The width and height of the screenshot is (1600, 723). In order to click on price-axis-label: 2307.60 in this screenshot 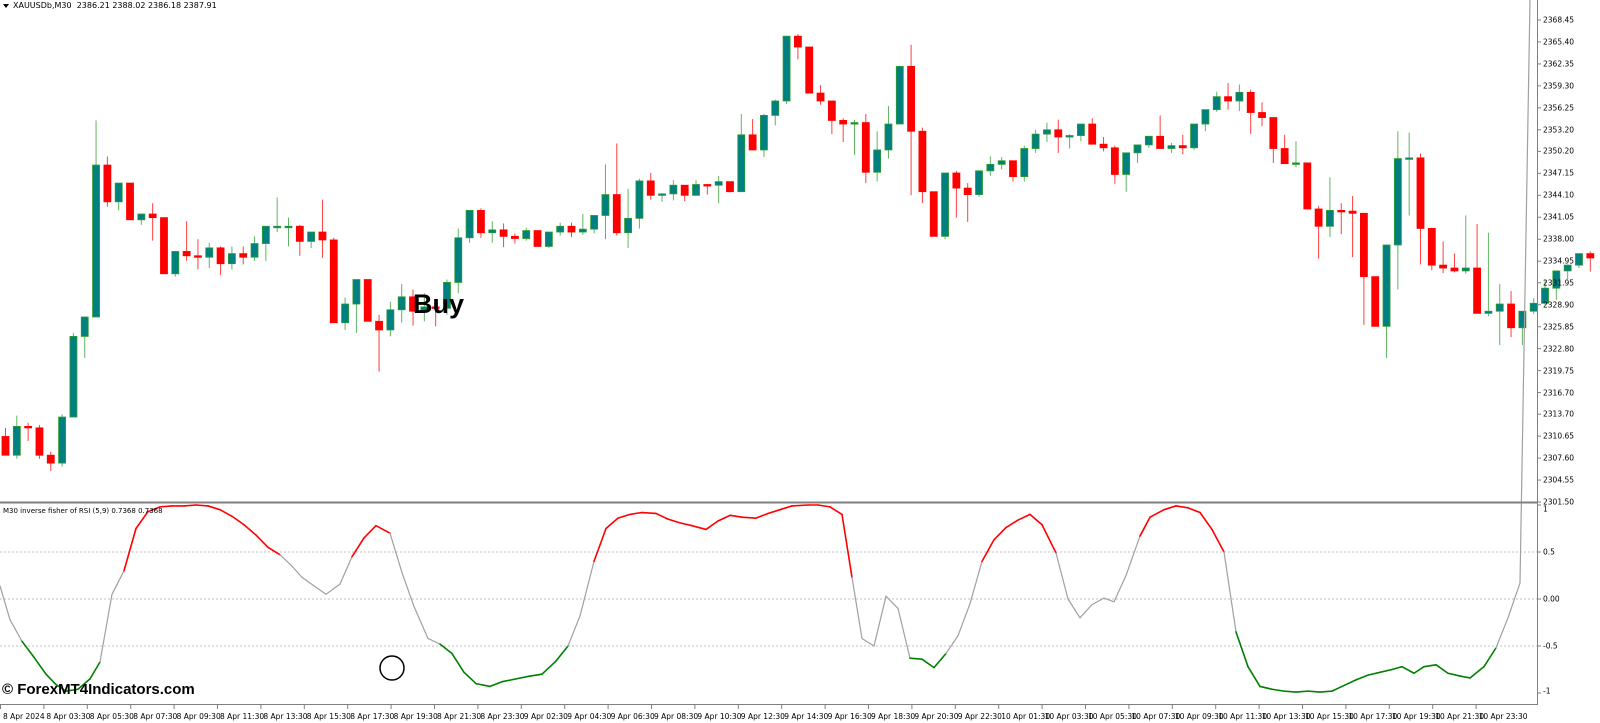, I will do `click(1559, 458)`.